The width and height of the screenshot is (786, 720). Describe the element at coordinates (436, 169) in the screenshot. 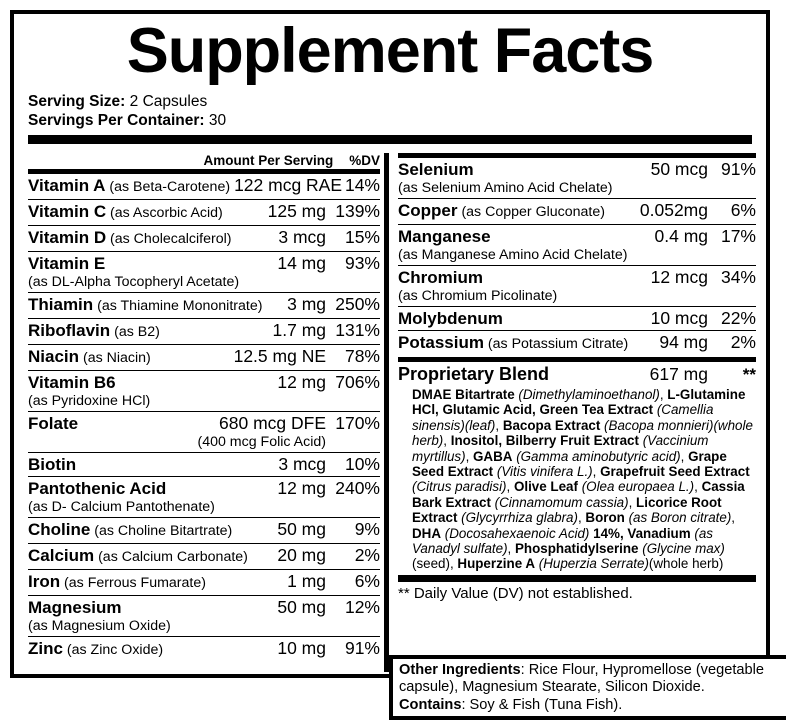

I see `nutrient-name: Selenium` at that location.